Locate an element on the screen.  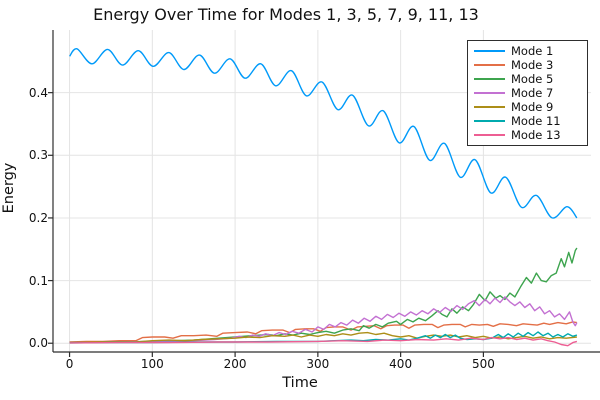
x-tick-label: 500 is located at coordinates (483, 364).